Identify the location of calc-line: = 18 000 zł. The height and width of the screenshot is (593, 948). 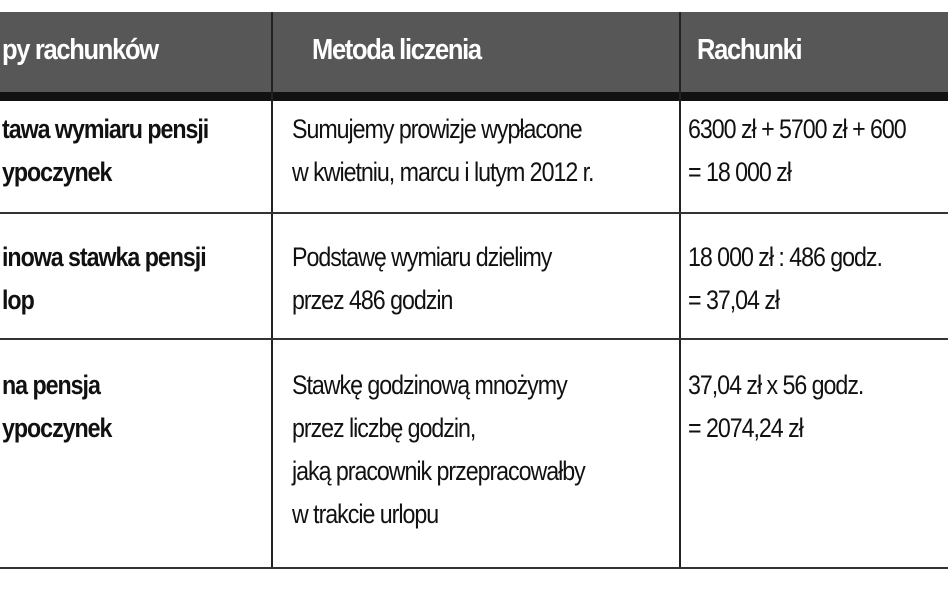
(740, 172).